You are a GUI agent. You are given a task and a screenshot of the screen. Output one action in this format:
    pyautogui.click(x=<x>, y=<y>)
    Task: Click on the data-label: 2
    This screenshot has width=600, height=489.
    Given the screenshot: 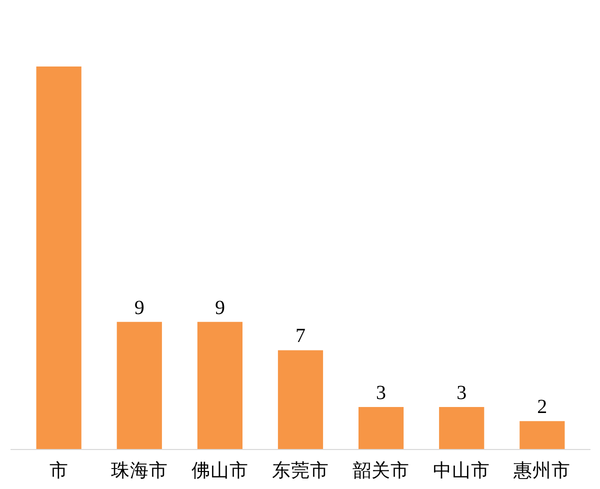 What is the action you would take?
    pyautogui.click(x=542, y=407)
    